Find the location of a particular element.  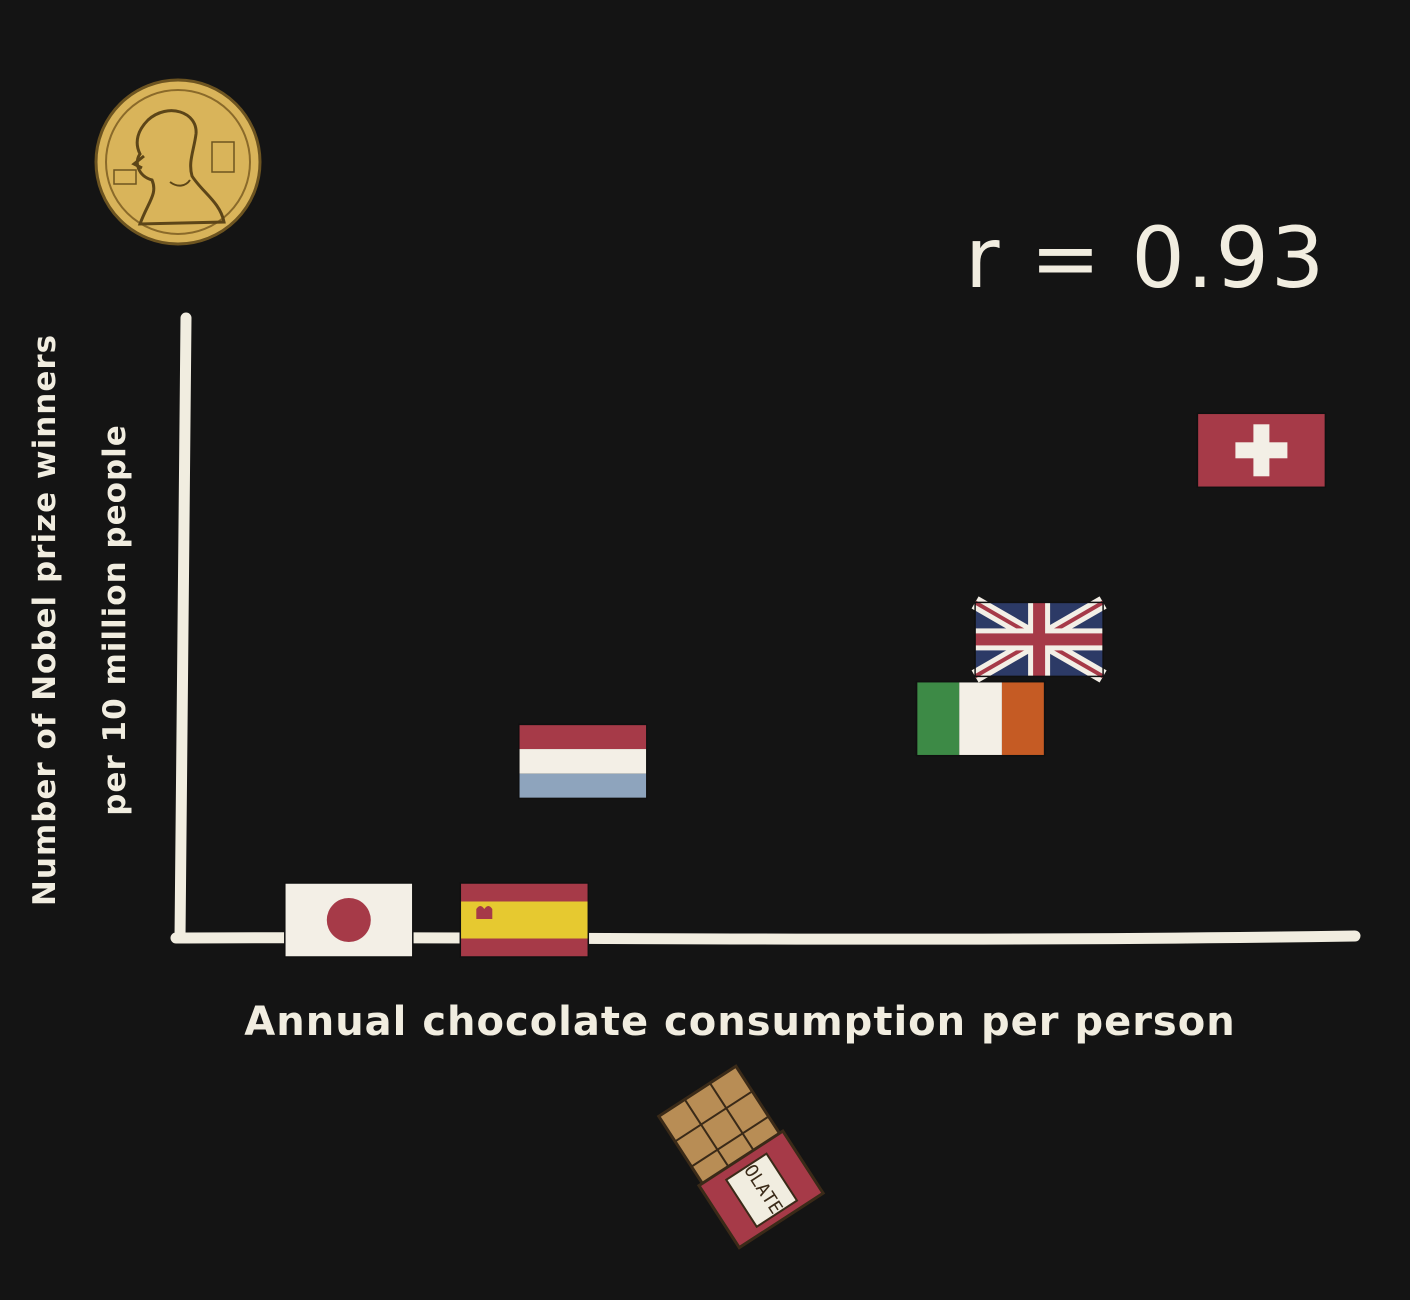

y-axis-label-line-1: Number of Nobel prize winners is located at coordinates (45, 620).